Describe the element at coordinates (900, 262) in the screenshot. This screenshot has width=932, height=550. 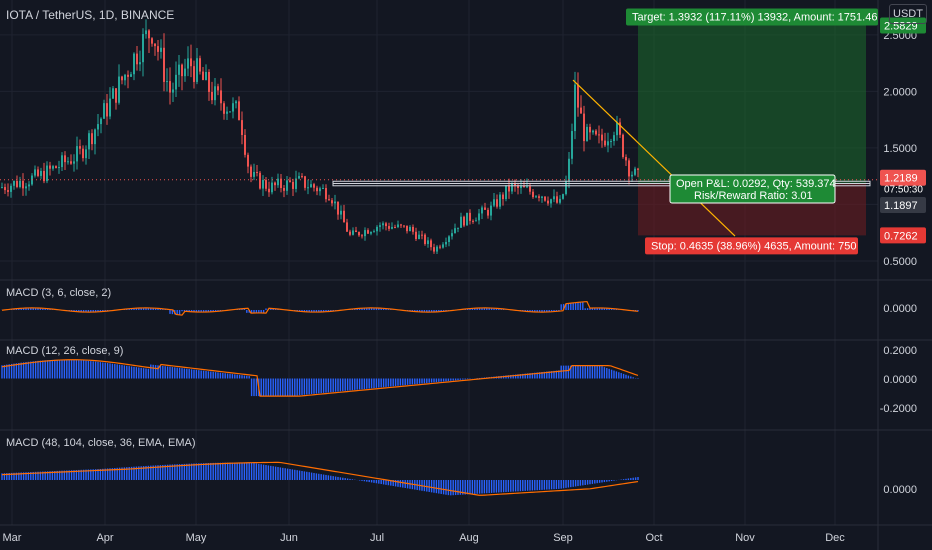
I see `price-tick: 0.5000` at that location.